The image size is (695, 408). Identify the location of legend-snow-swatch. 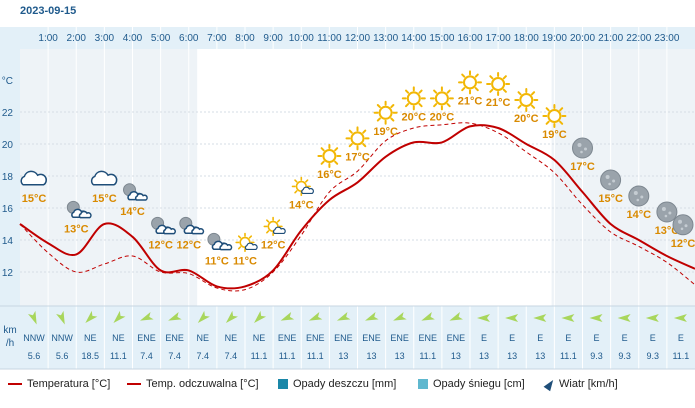
(423, 384).